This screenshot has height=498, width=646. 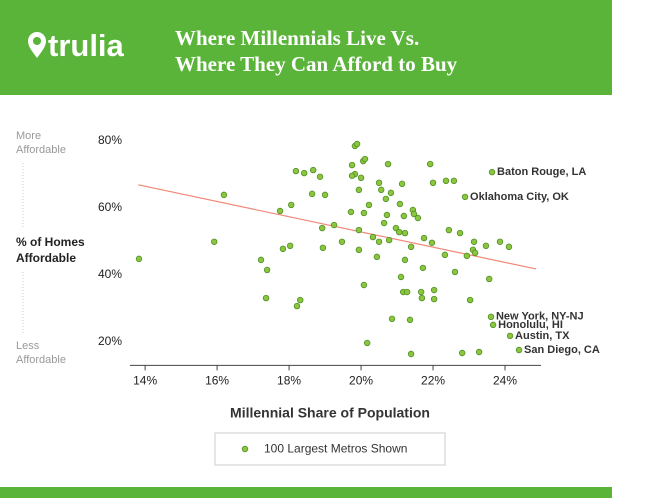 I want to click on point-label: New York, NY-NJ, so click(x=540, y=317).